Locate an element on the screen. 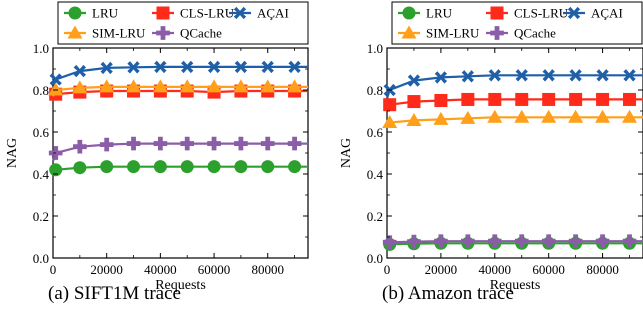 The image size is (643, 322). y-tick-label: 0.4 is located at coordinates (375, 174).